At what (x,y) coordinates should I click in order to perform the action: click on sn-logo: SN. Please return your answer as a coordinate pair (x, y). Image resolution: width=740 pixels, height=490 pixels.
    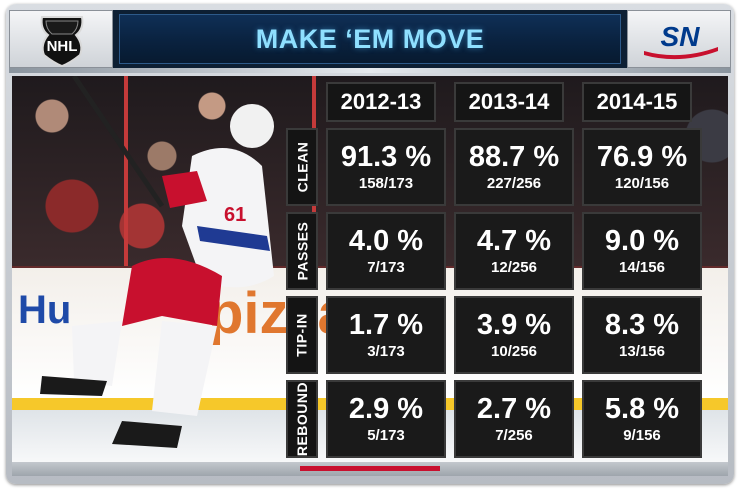
    Looking at the image, I should click on (679, 39).